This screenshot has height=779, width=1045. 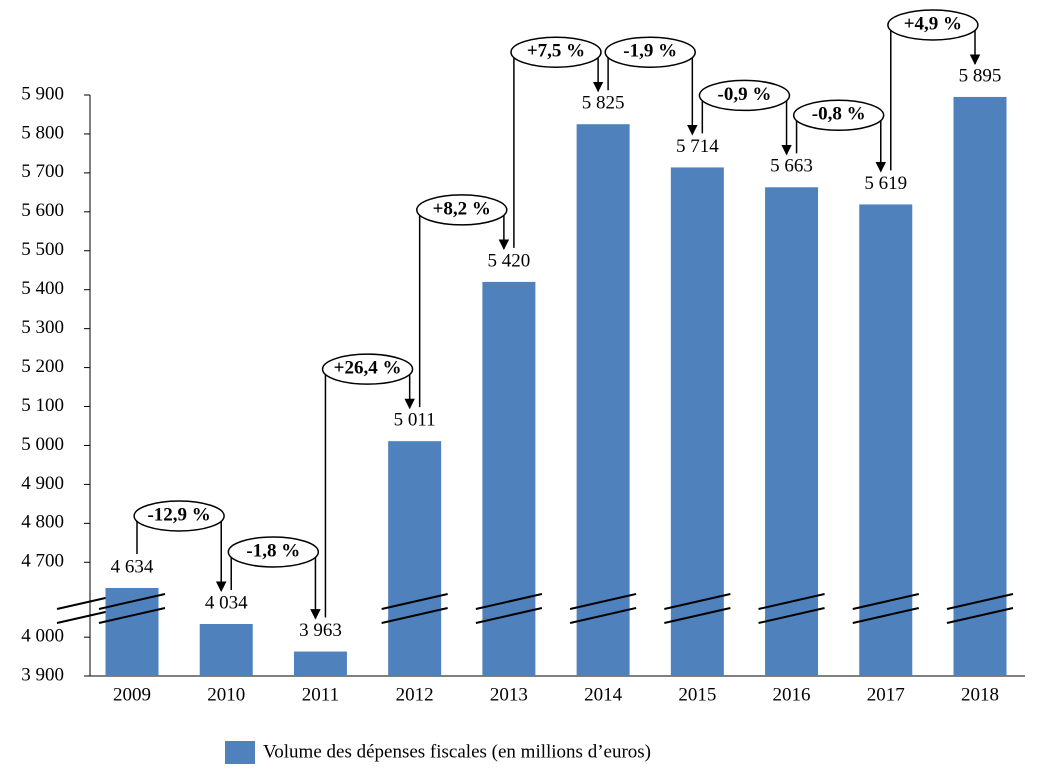 I want to click on y-tick-label: 5 500, so click(x=42, y=249).